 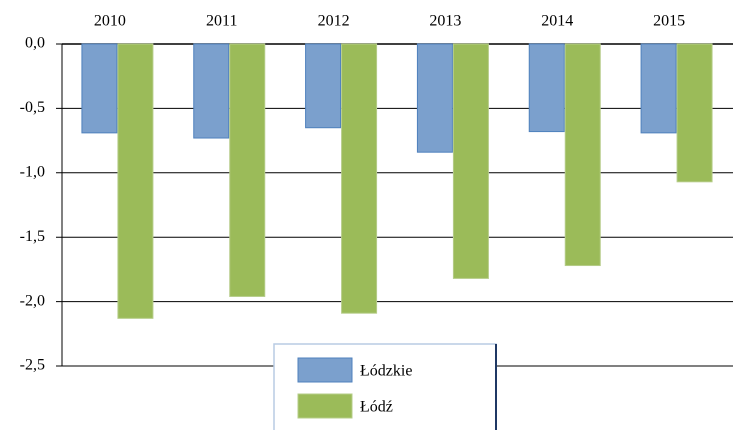 I want to click on x-tick-label: 2014, so click(x=557, y=21).